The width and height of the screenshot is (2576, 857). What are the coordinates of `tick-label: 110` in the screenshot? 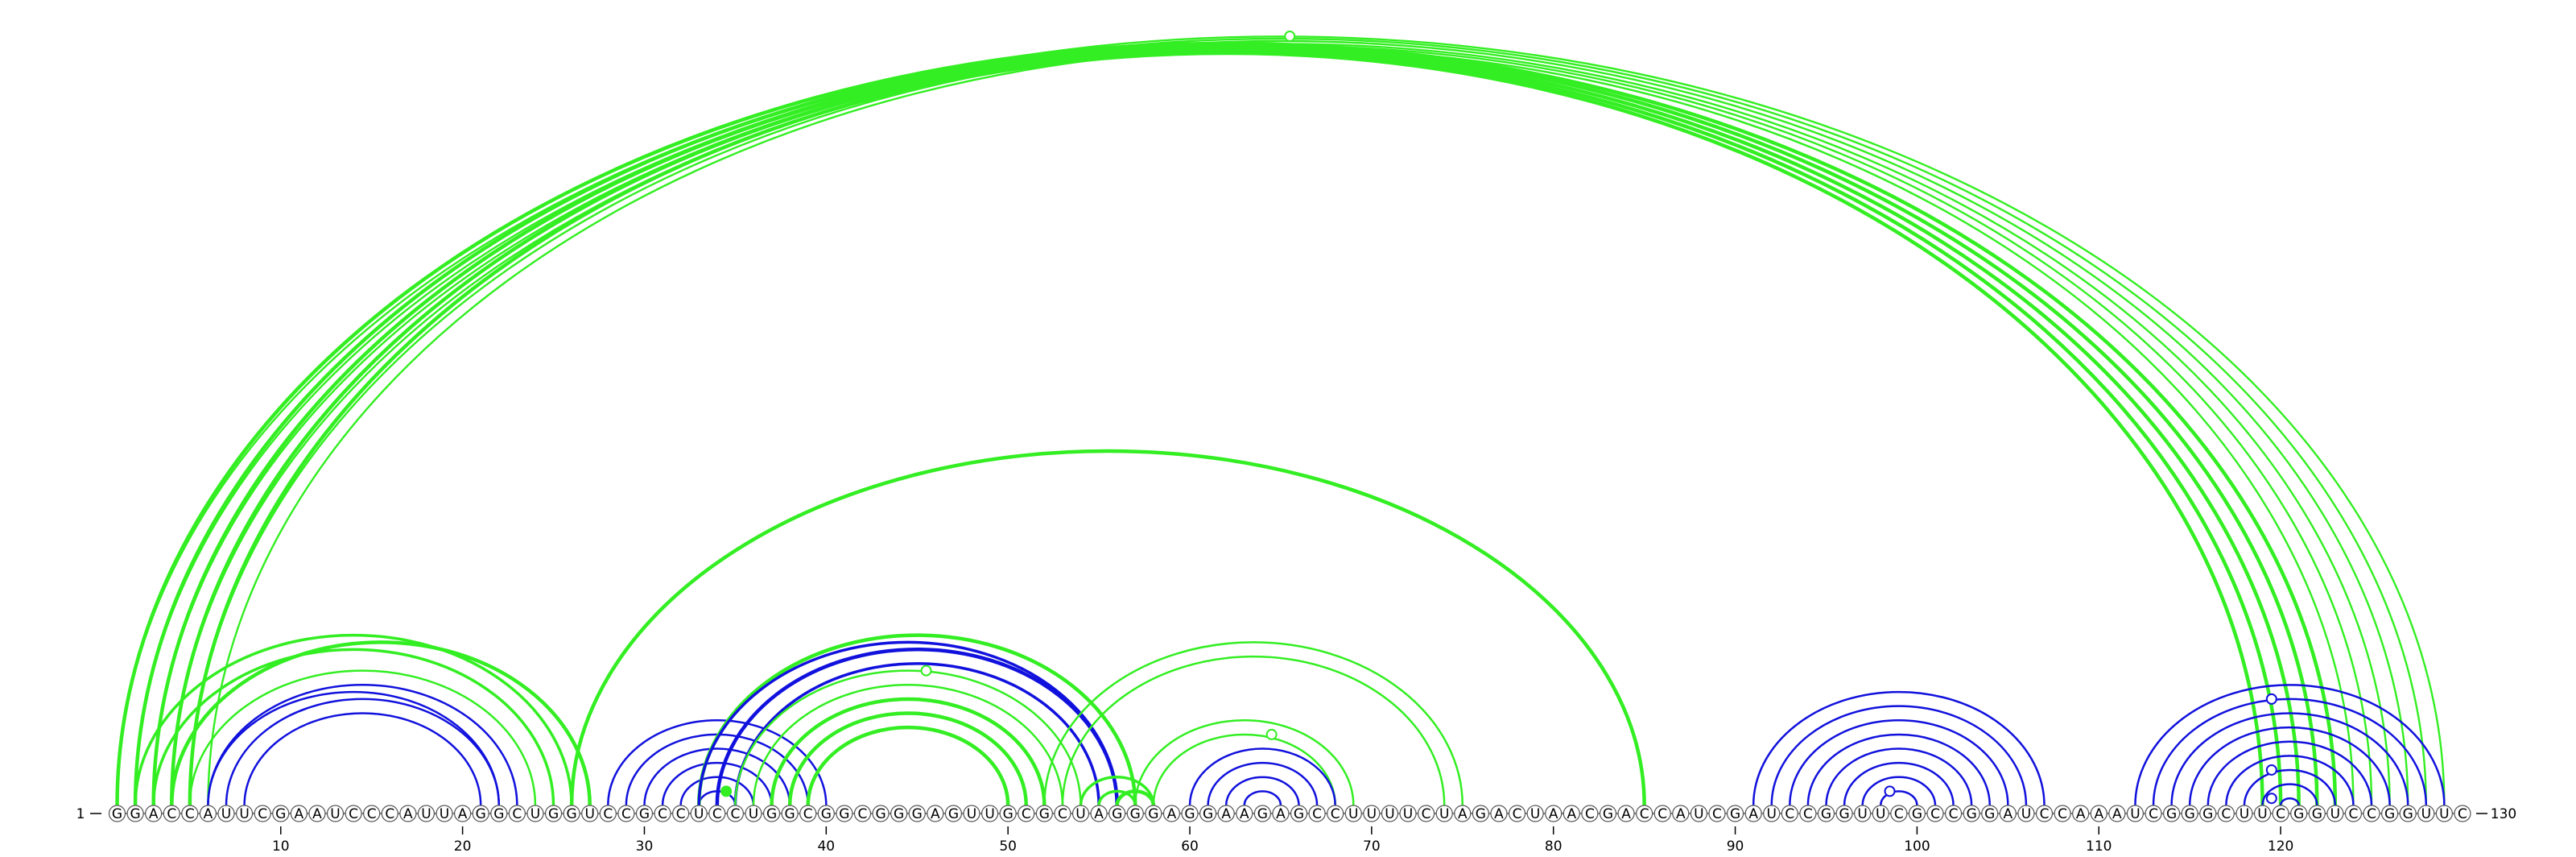 It's located at (2099, 846).